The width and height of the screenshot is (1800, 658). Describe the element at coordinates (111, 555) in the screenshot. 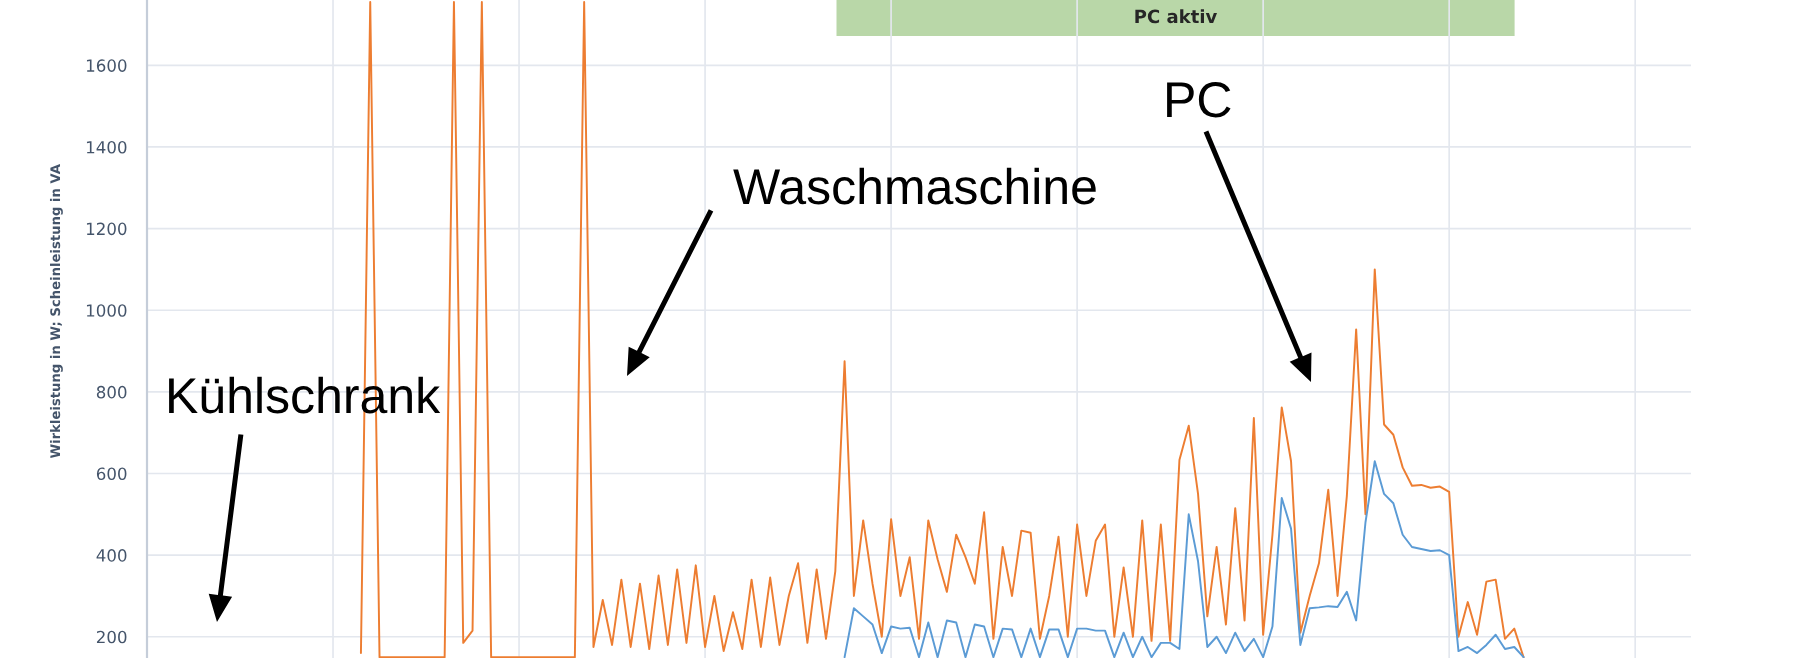

I see `y-tick-label: 400` at that location.